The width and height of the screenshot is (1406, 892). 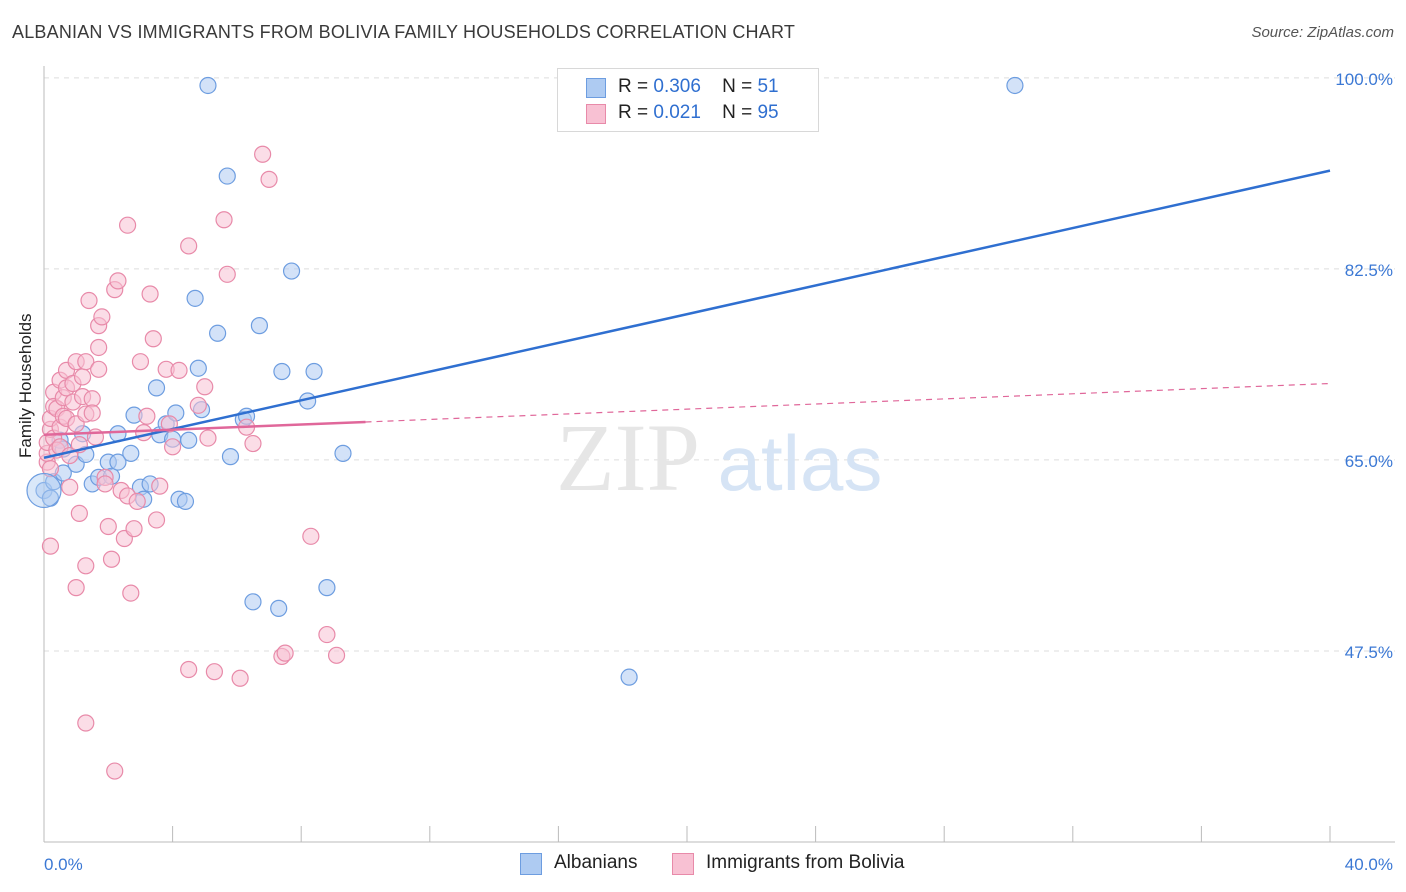 What do you see at coordinates (768, 112) in the screenshot?
I see `n-value: 95` at bounding box center [768, 112].